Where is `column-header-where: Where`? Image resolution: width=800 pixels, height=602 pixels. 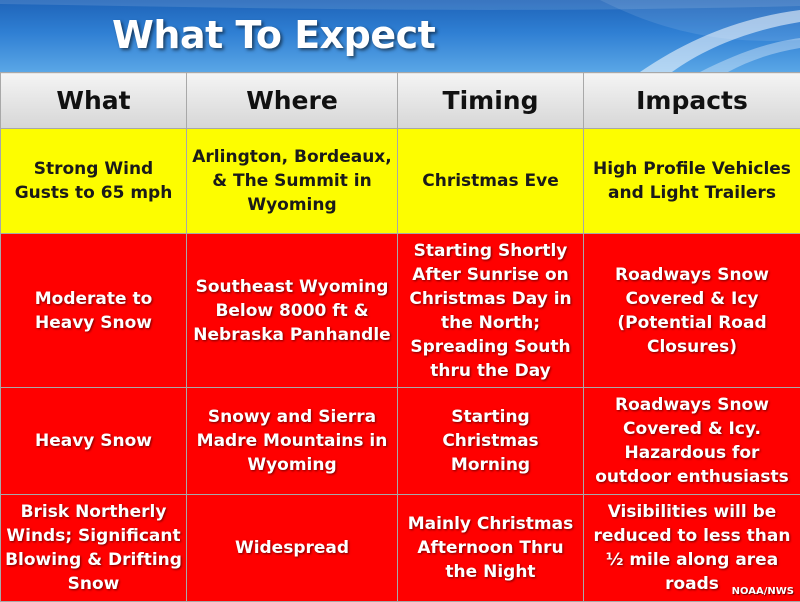 column-header-where: Where is located at coordinates (292, 101).